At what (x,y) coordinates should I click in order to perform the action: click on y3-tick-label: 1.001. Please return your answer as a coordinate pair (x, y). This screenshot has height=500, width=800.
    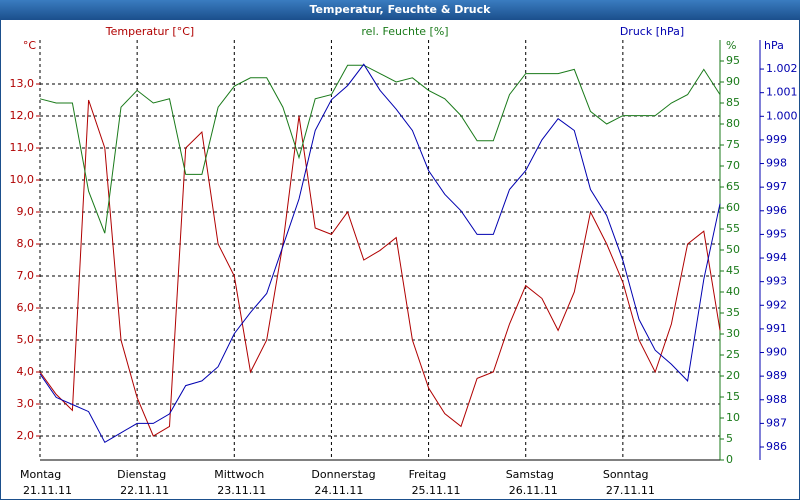
    Looking at the image, I should click on (782, 92).